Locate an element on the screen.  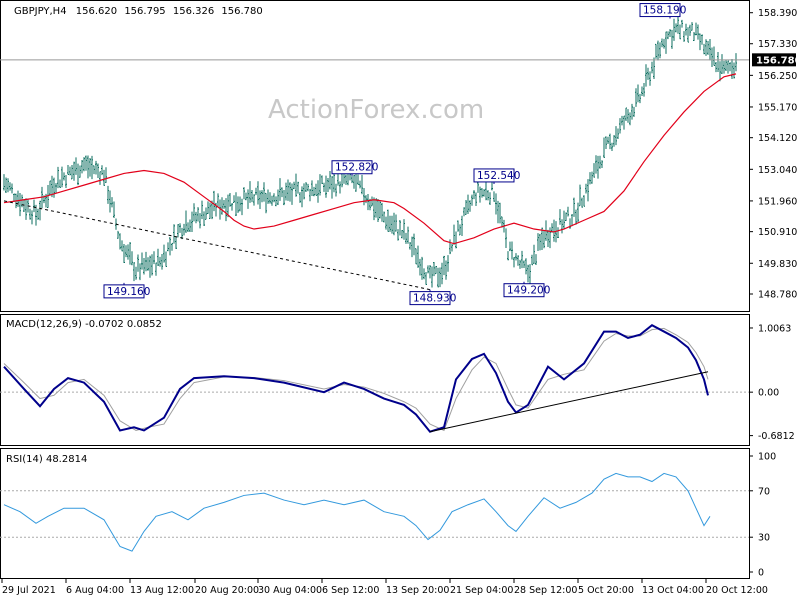
macd-trendline is located at coordinates (569, 402).